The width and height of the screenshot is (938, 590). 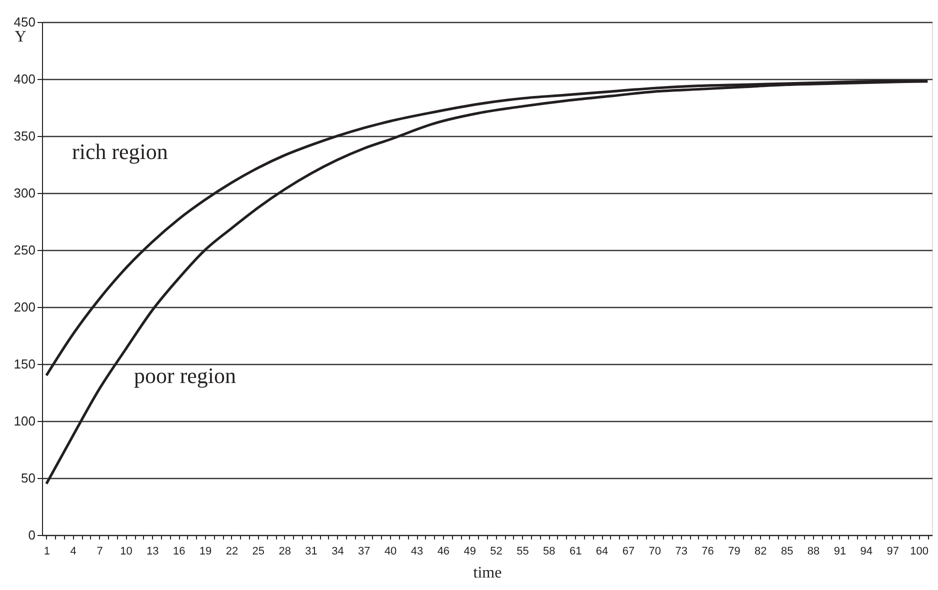 I want to click on y-tick-label: 250, so click(x=25, y=250).